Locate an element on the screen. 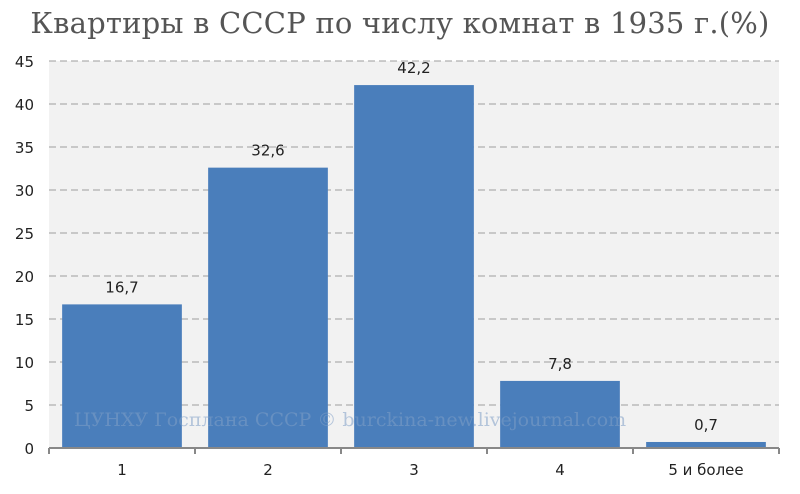 The height and width of the screenshot is (494, 800). y-tick-label: 20 is located at coordinates (24, 277).